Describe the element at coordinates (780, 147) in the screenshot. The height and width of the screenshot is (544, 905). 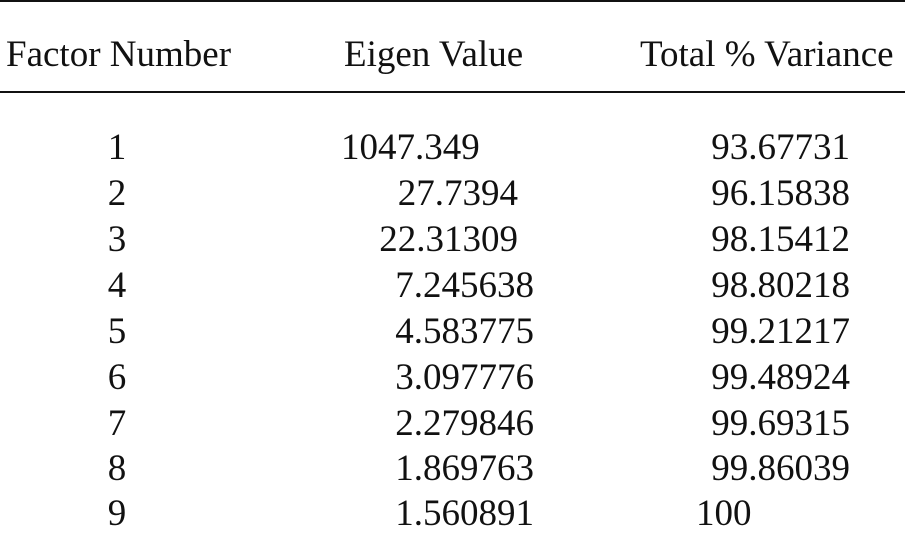
I see `variance-cell: 93.67731` at that location.